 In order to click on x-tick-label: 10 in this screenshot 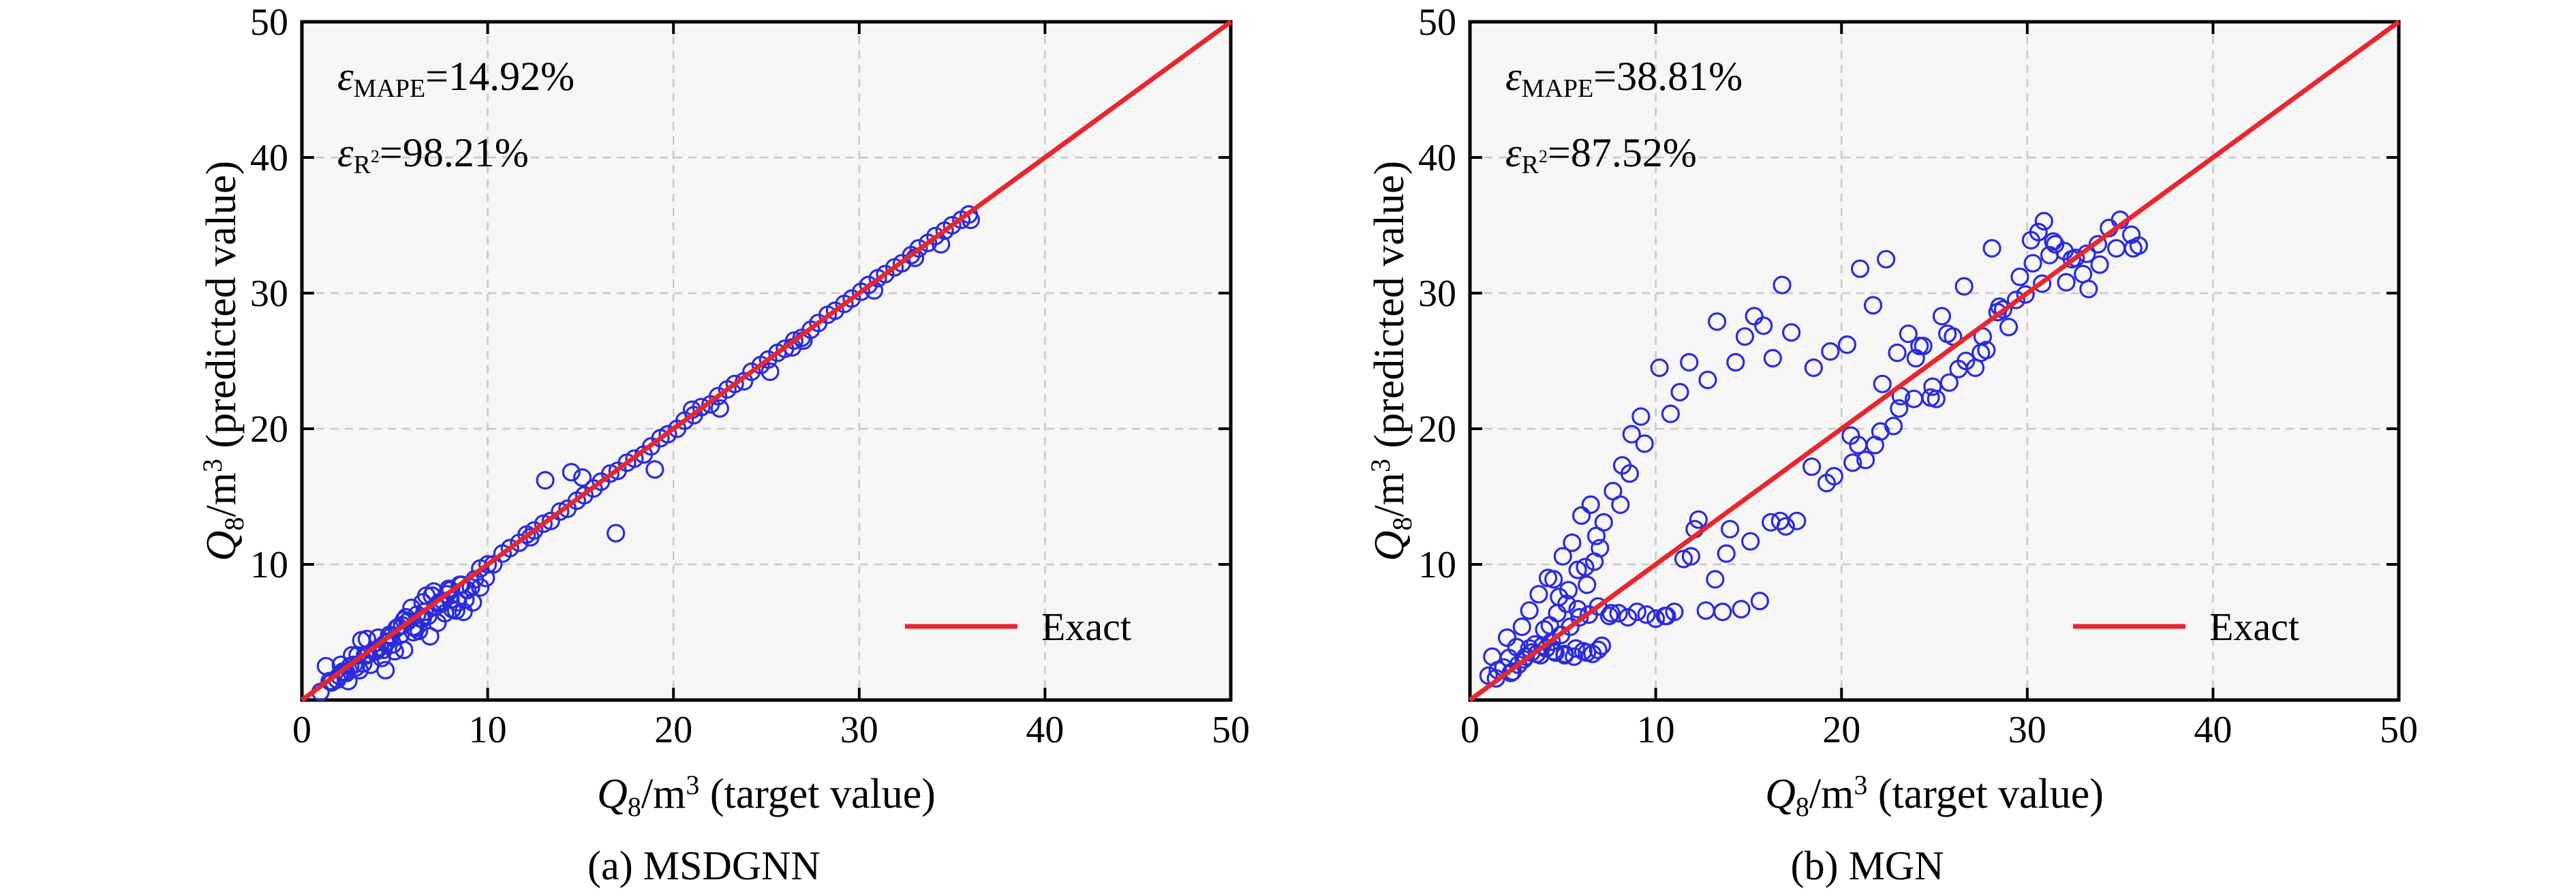, I will do `click(1656, 730)`.